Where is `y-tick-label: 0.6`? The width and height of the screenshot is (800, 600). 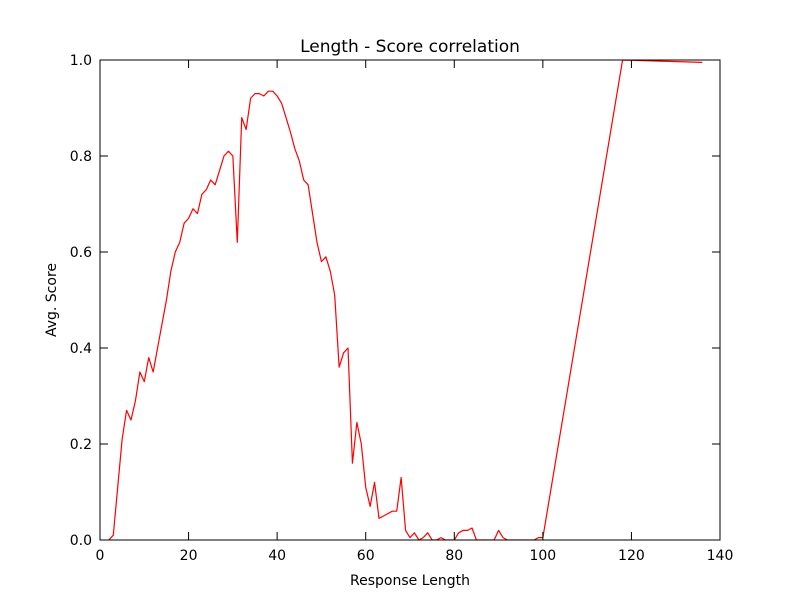
y-tick-label: 0.6 is located at coordinates (81, 253).